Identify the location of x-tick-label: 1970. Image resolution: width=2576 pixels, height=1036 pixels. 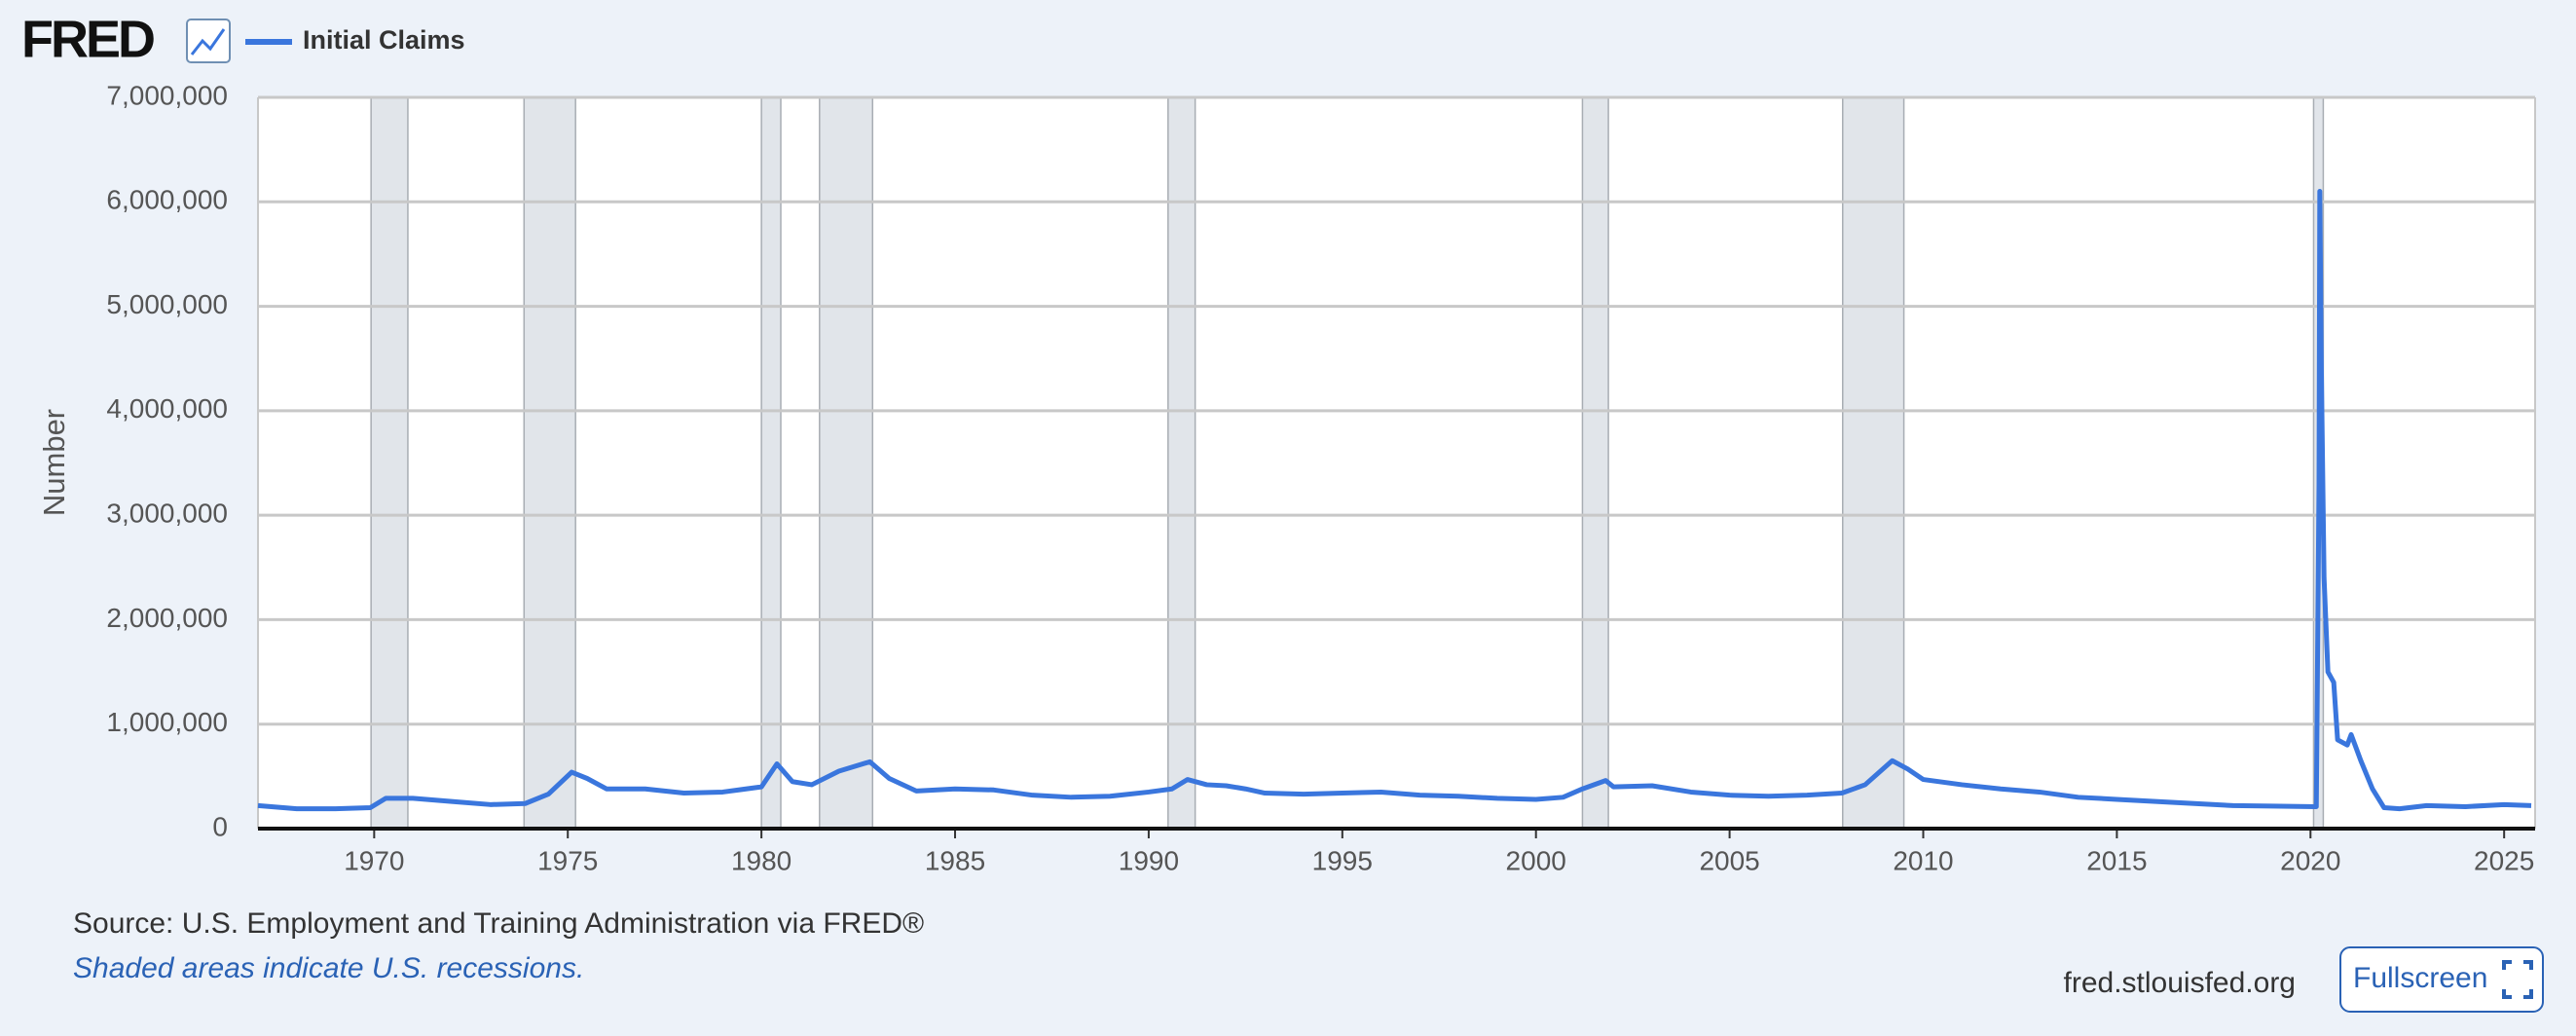
(374, 860).